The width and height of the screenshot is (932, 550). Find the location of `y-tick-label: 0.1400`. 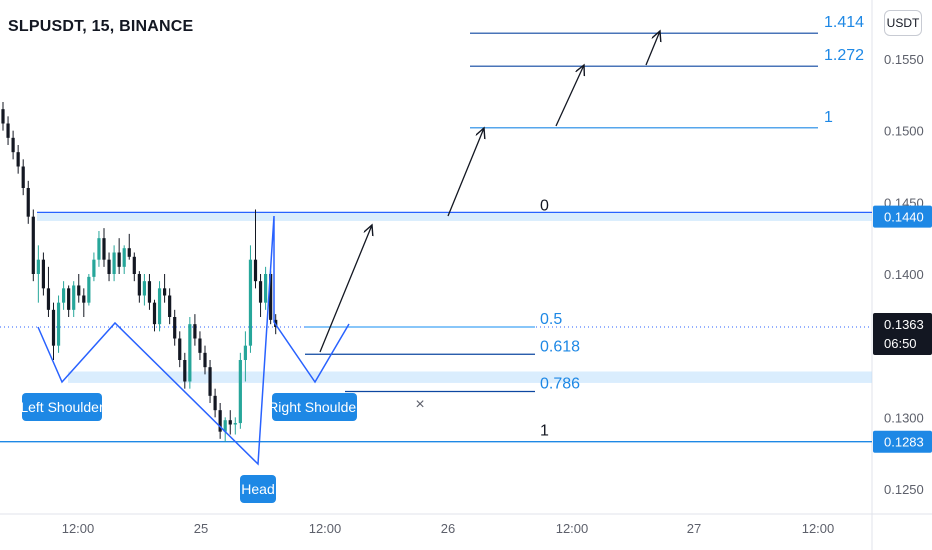

y-tick-label: 0.1400 is located at coordinates (904, 274).